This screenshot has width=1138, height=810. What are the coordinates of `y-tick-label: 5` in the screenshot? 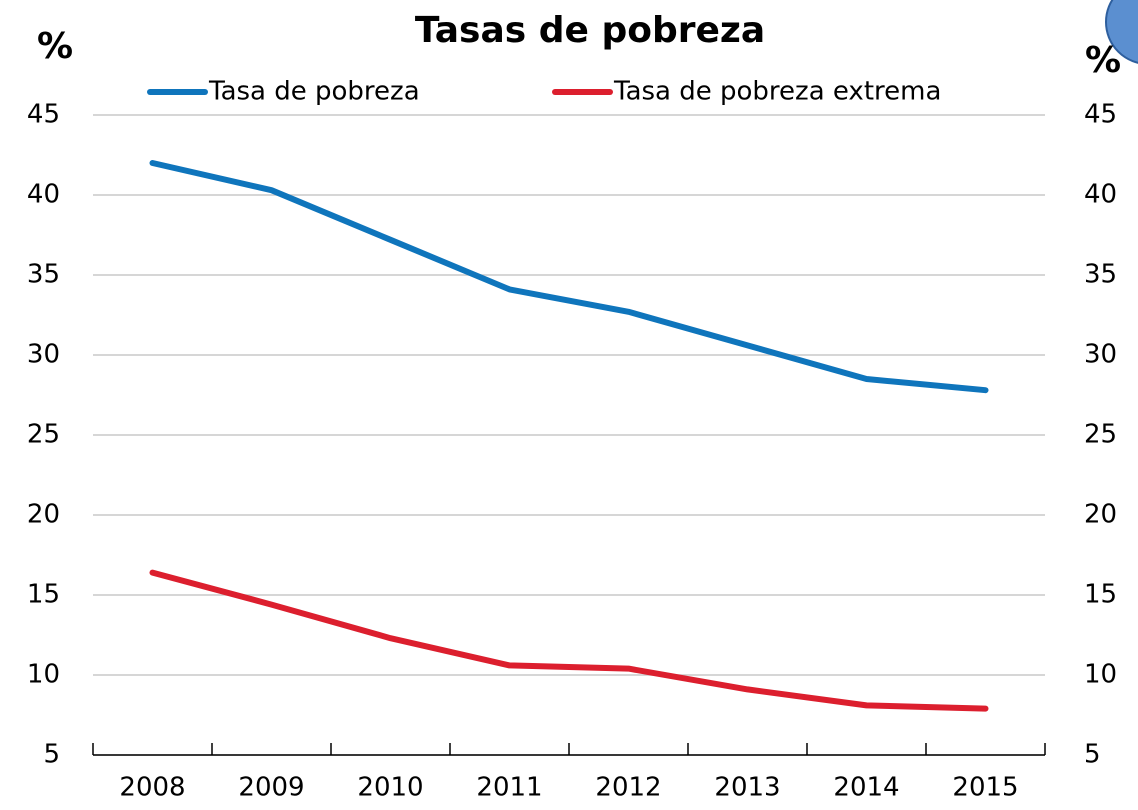 It's located at (51, 755).